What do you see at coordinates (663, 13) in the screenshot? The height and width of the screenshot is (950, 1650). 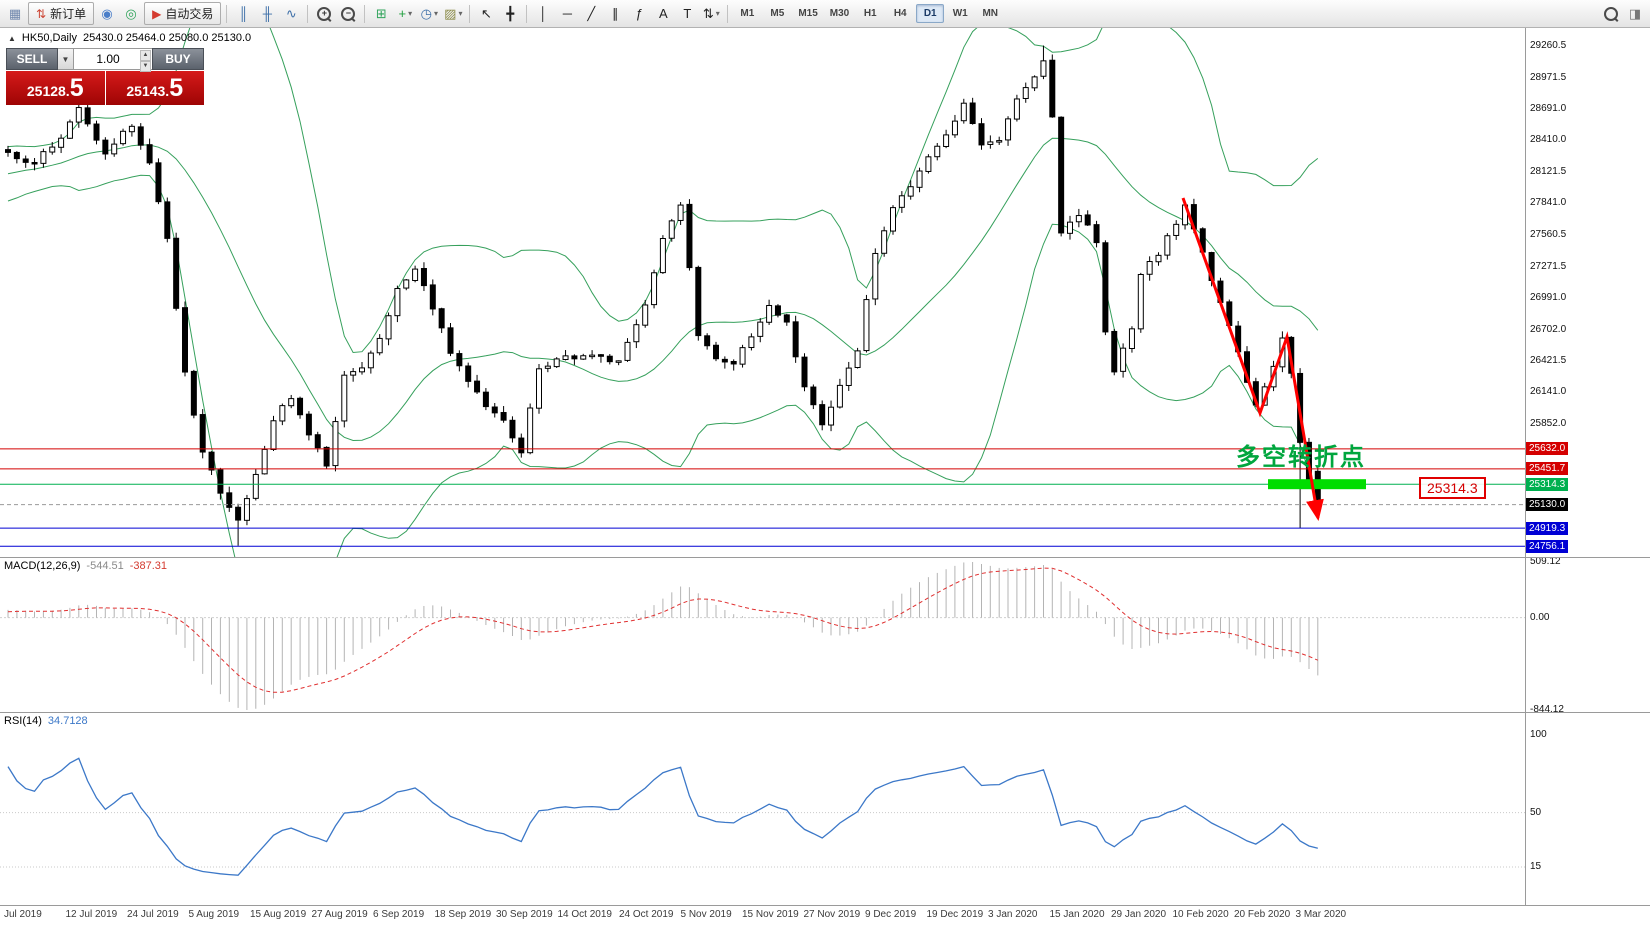 I see `text-icon: A` at bounding box center [663, 13].